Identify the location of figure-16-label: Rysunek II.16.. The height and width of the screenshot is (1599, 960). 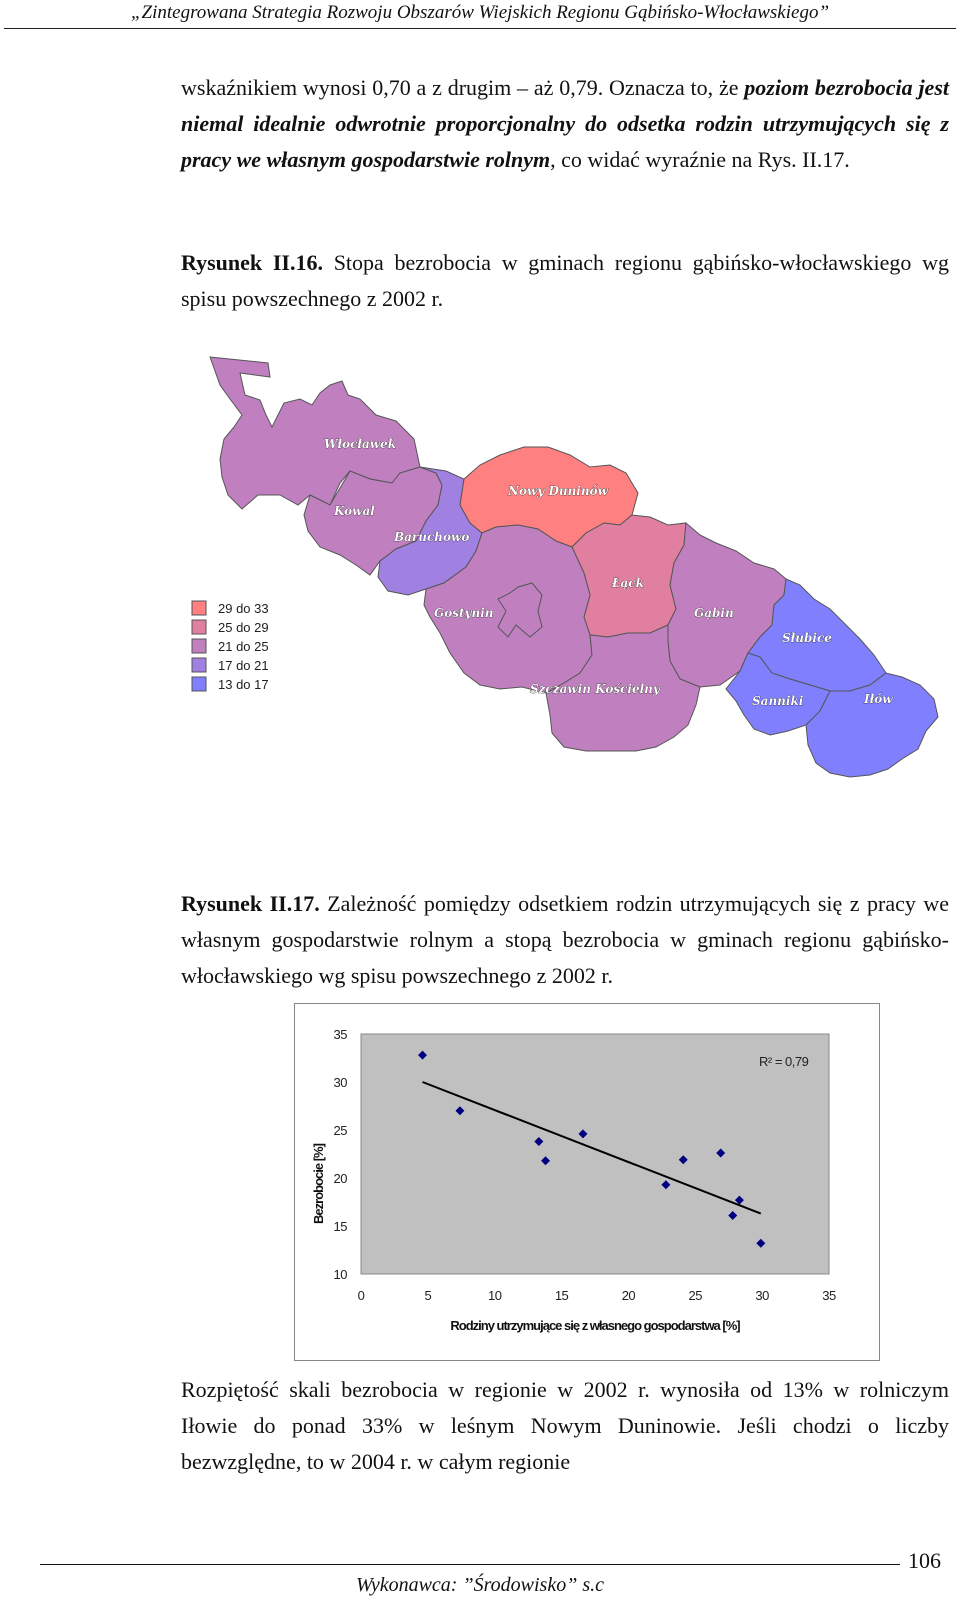
(252, 262).